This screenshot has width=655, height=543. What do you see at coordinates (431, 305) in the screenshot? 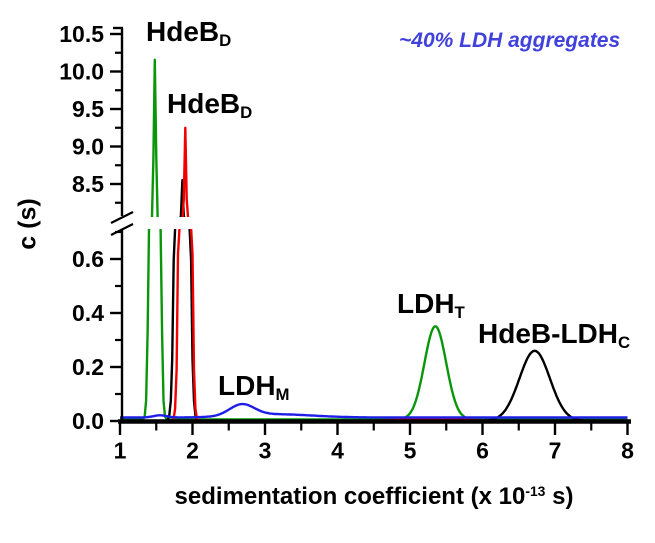
I see `peak-label: LDHT` at bounding box center [431, 305].